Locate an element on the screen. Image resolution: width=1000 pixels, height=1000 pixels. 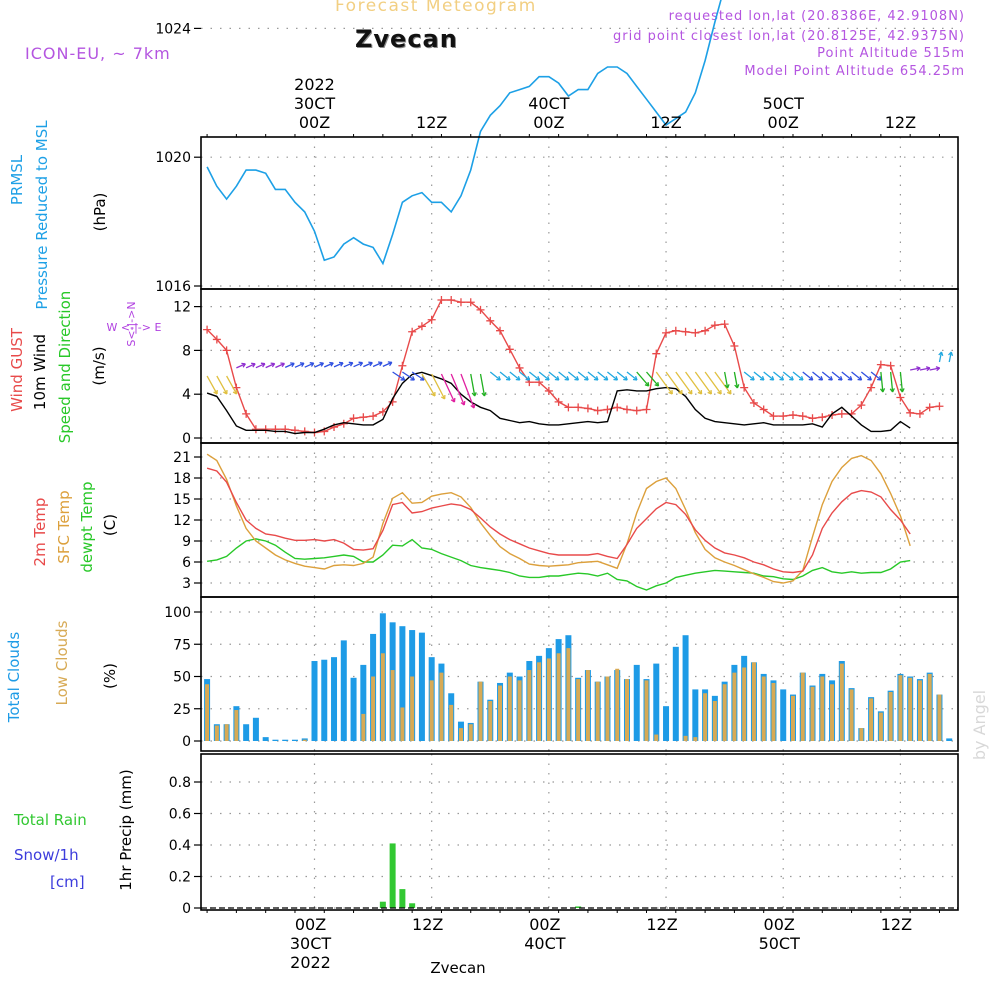
y-tick-label: 15 is located at coordinates (182, 500).